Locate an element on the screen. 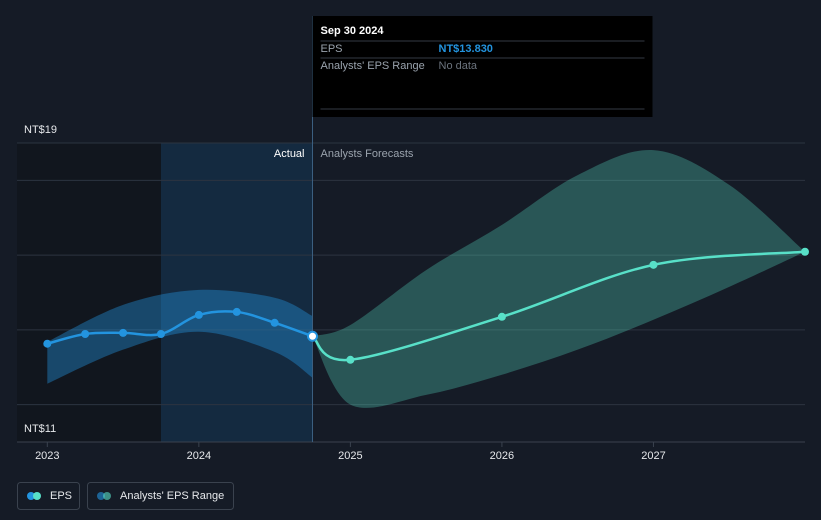  y-tick-label: NT$19 is located at coordinates (40, 130).